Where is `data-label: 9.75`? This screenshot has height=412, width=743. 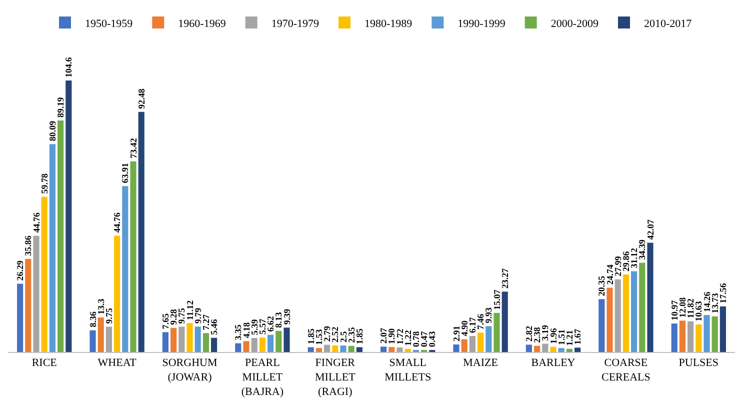
data-label: 9.75 is located at coordinates (109, 315).